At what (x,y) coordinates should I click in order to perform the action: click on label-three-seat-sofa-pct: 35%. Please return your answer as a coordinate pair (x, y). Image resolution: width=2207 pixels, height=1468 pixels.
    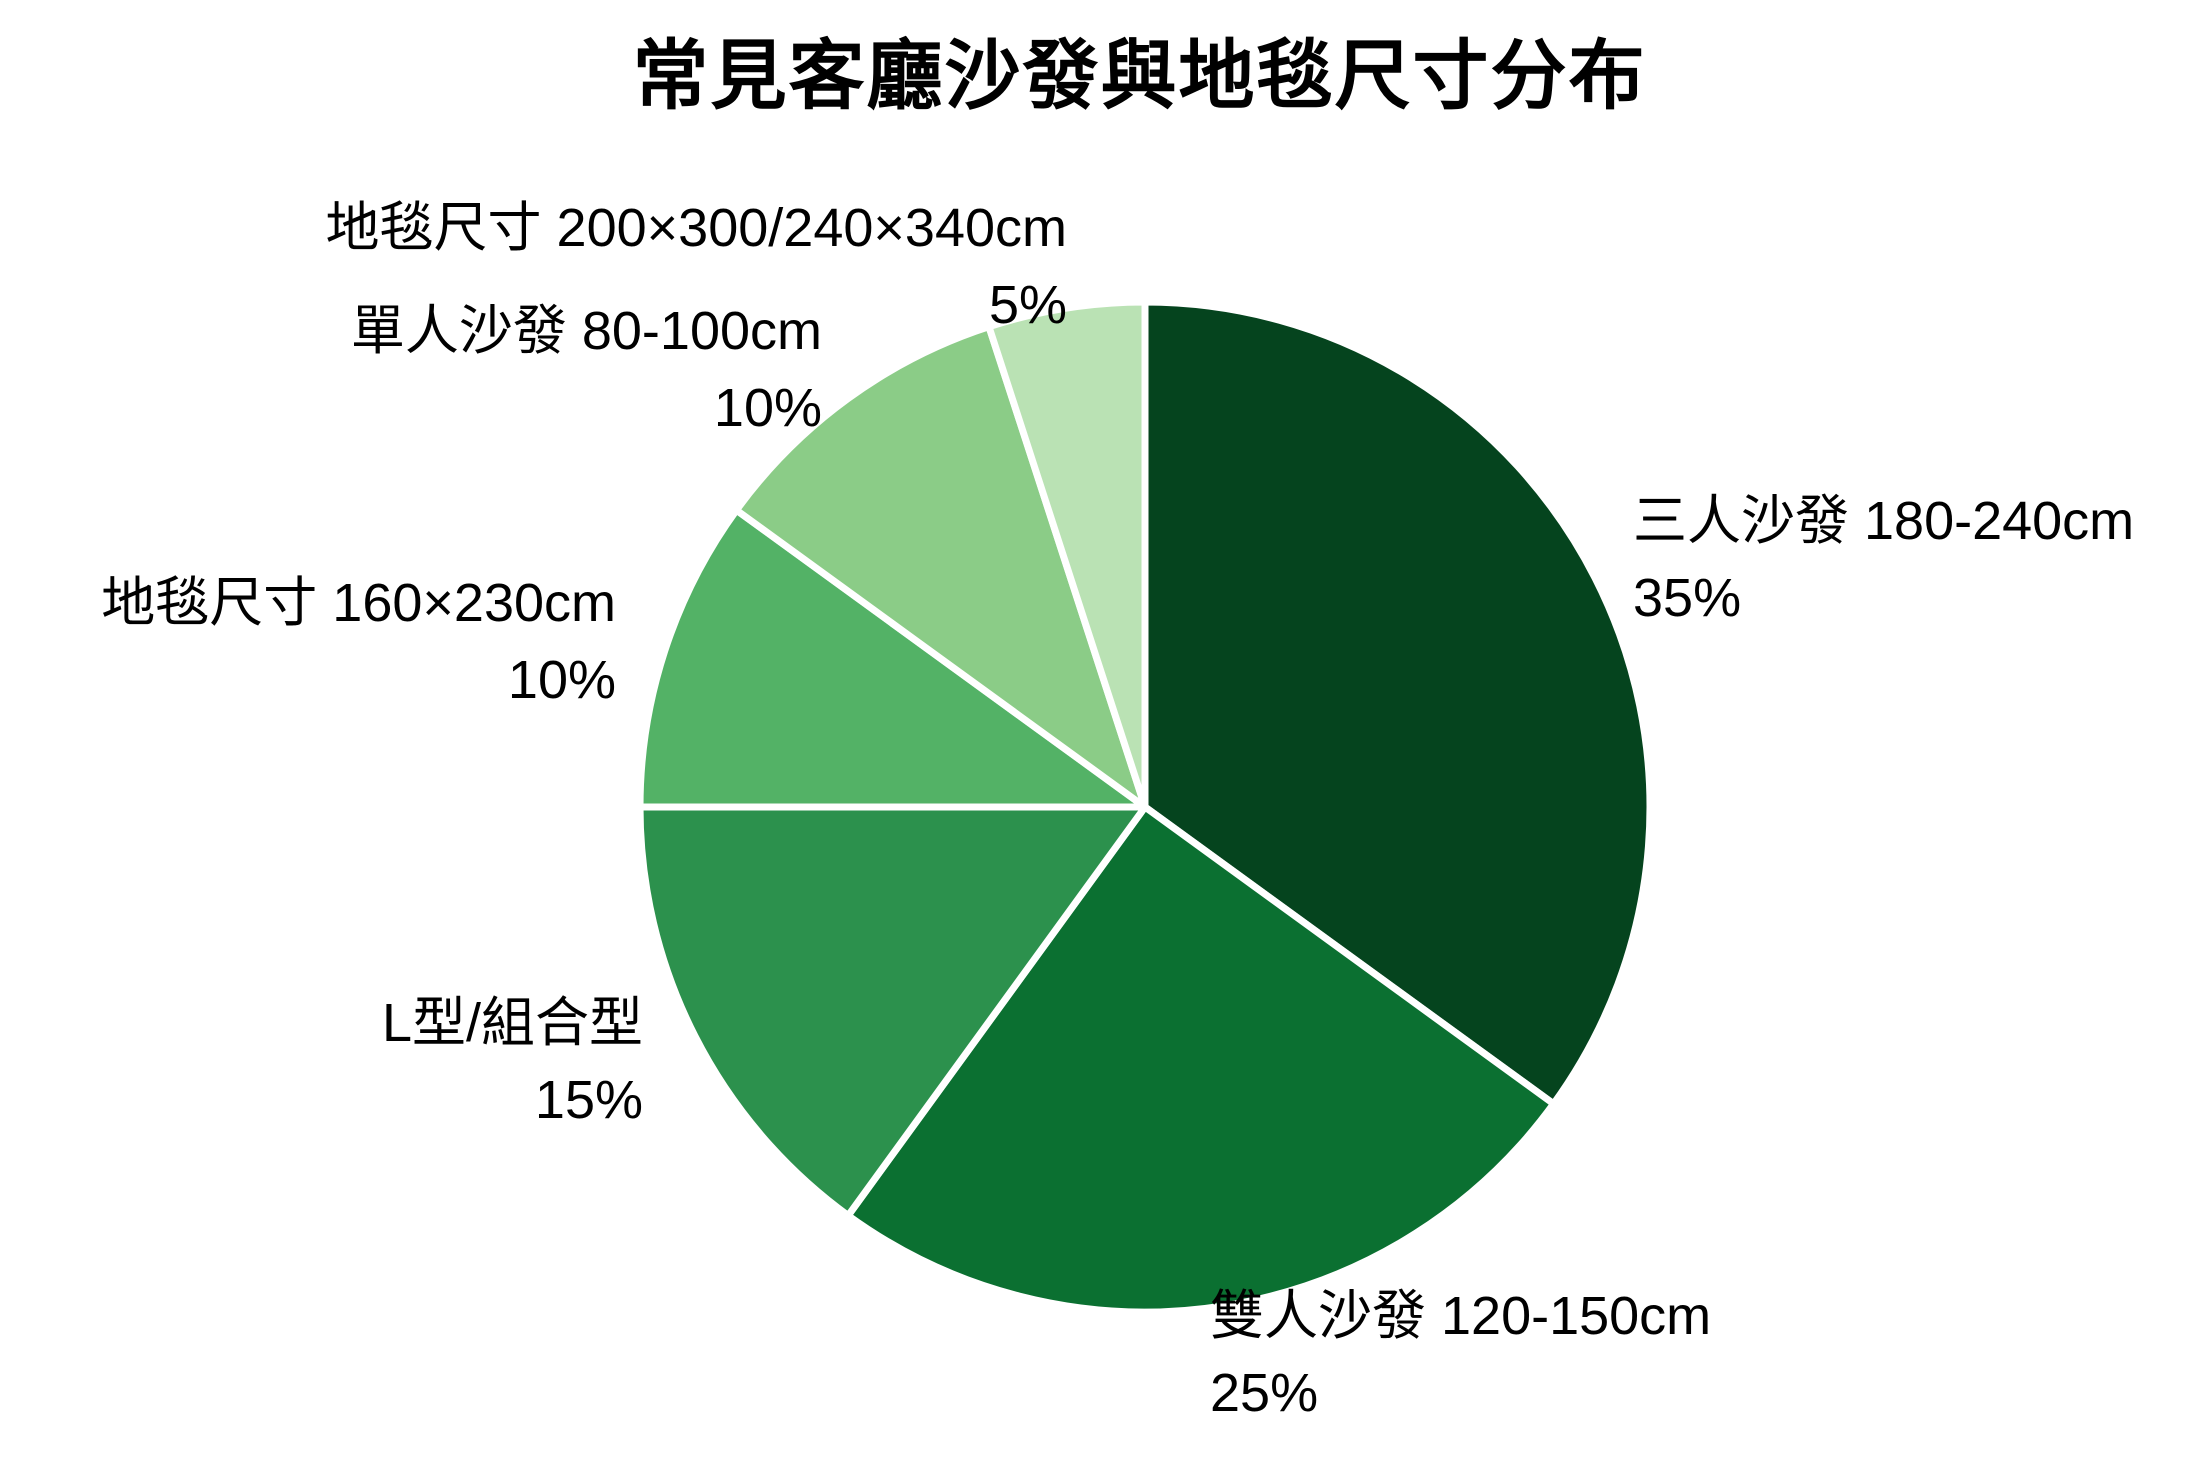
    Looking at the image, I should click on (1687, 598).